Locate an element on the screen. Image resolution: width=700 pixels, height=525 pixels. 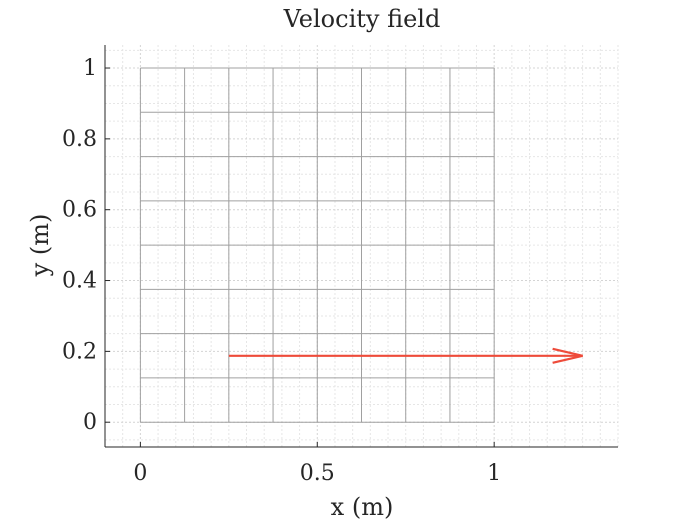
y-tick-label: 0.6 is located at coordinates (79, 210).